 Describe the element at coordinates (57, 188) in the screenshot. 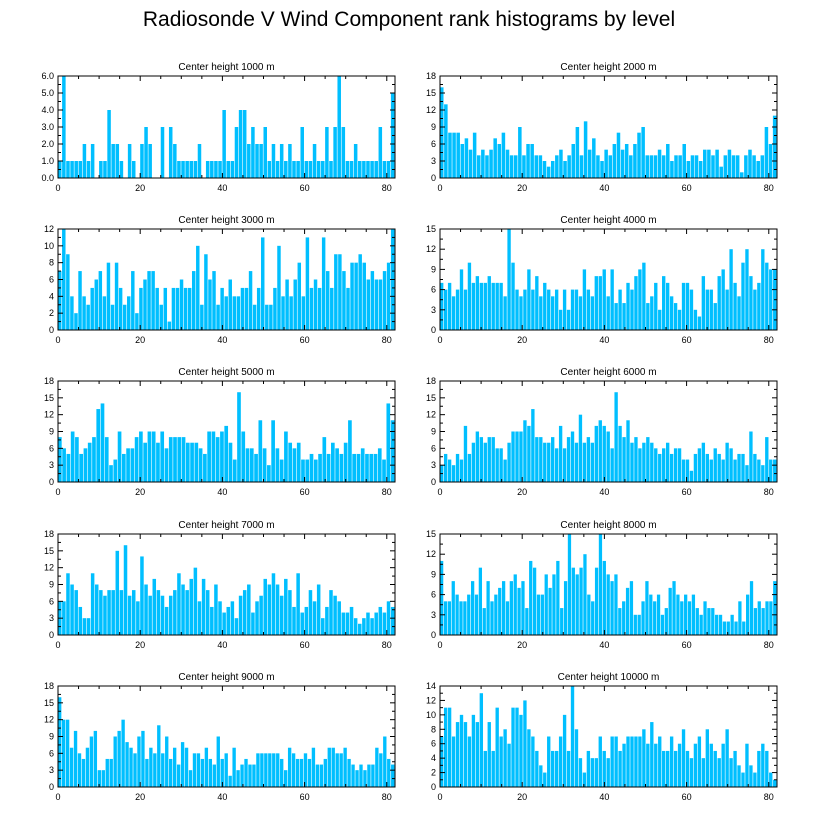

I see `x-tick-label: 0` at that location.